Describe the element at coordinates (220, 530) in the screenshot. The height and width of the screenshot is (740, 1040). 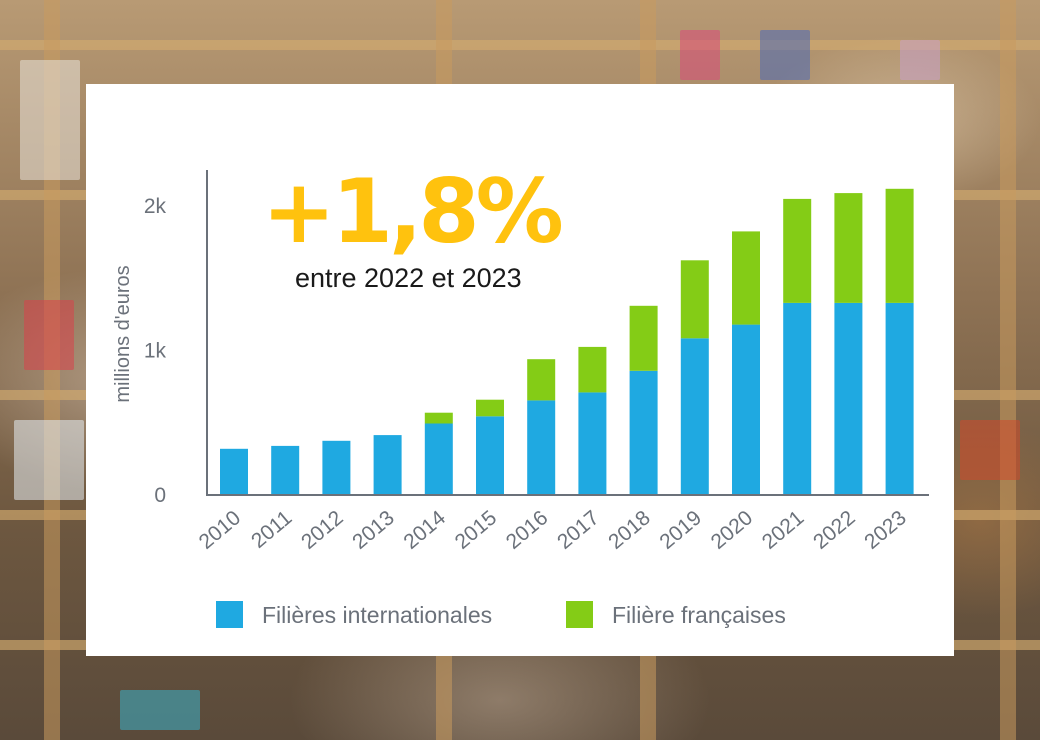
I see `x-tick-label: 2010` at that location.